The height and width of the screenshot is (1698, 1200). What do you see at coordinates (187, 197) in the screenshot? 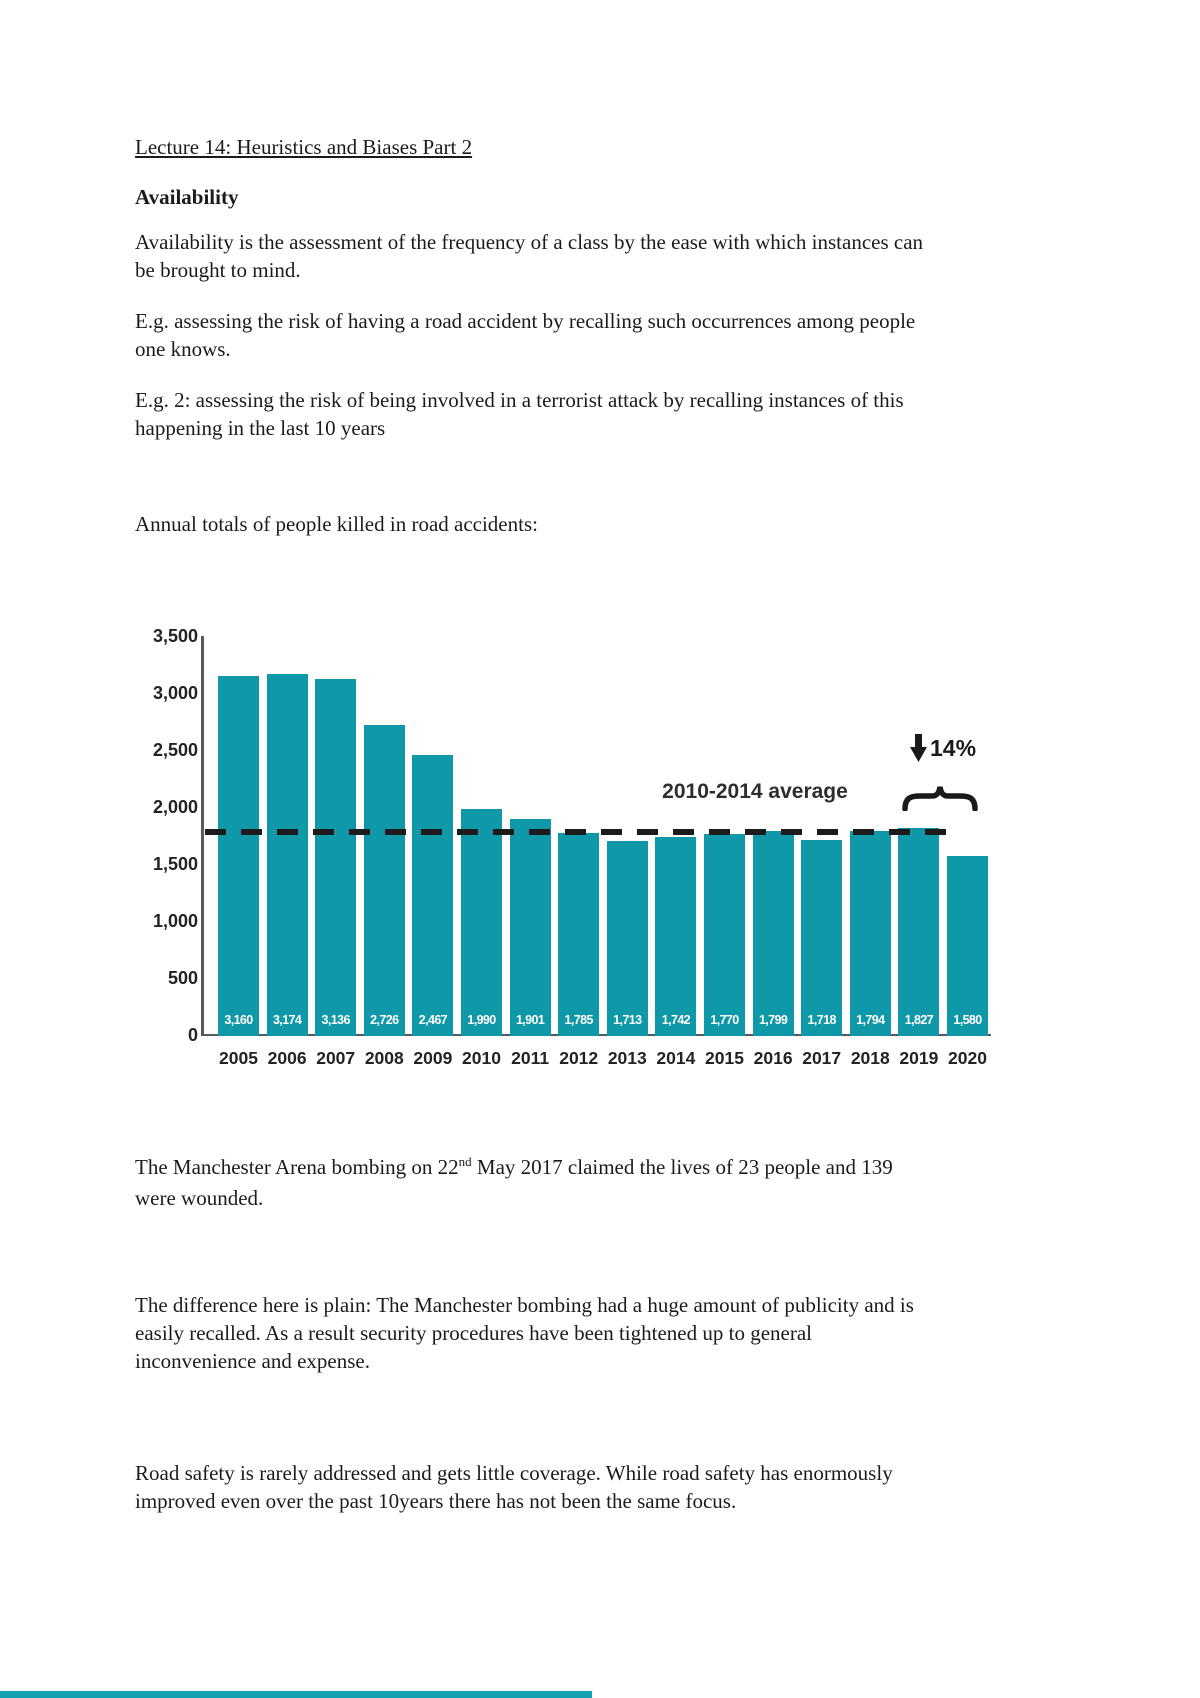
I see `section-heading-availability: Availability` at bounding box center [187, 197].